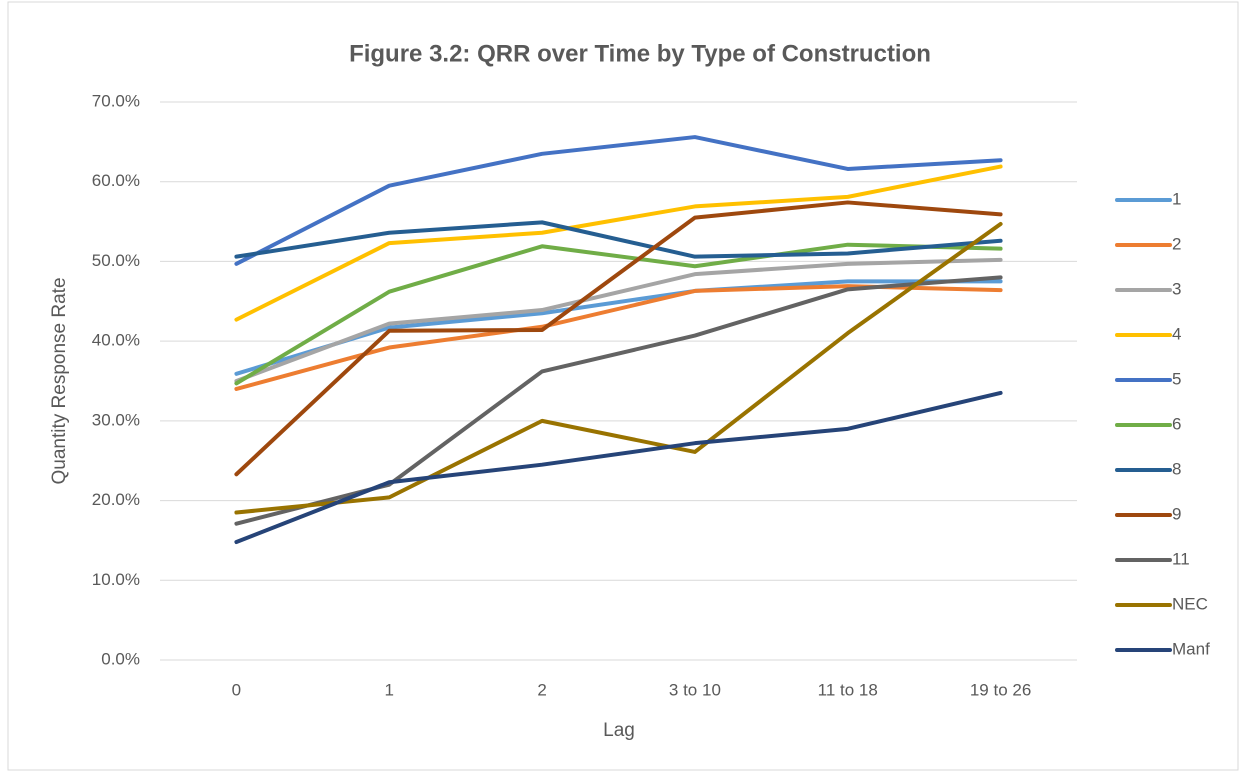 Image resolution: width=1250 pixels, height=772 pixels. What do you see at coordinates (1176, 468) in the screenshot?
I see `legend-label: 8` at bounding box center [1176, 468].